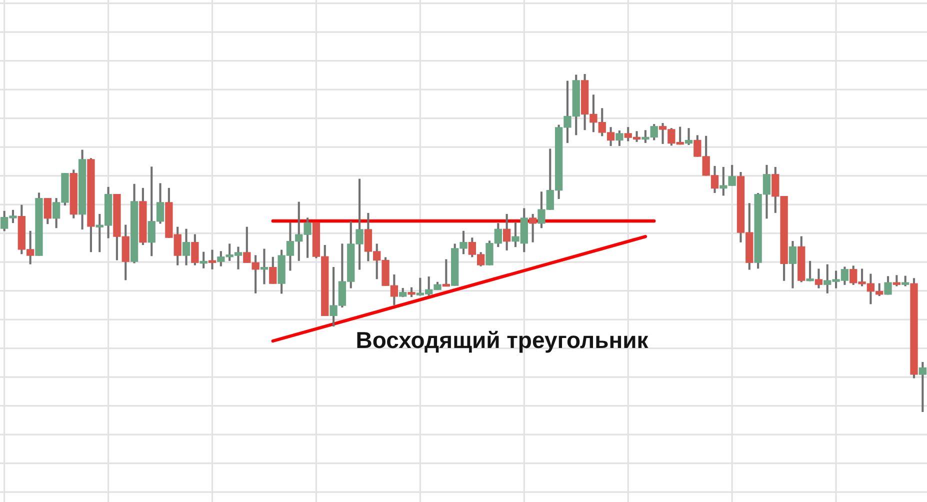 The width and height of the screenshot is (927, 502). I want to click on annotation: Восходящий треугольник, so click(502, 340).